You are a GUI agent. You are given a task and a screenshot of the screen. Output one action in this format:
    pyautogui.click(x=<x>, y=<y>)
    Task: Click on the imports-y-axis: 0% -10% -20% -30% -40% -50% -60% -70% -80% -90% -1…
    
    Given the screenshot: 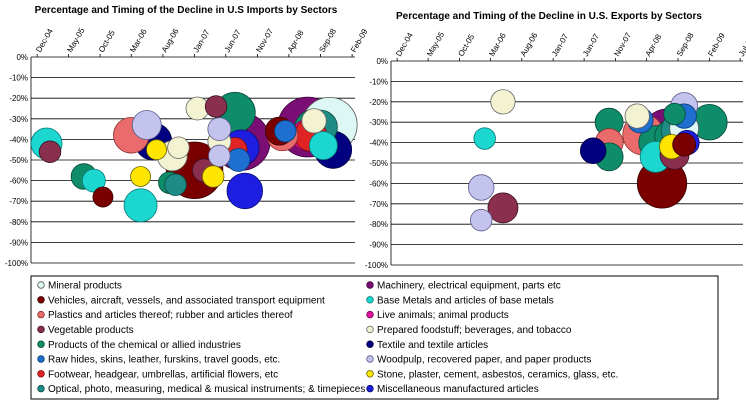 What is the action you would take?
    pyautogui.click(x=16, y=160)
    